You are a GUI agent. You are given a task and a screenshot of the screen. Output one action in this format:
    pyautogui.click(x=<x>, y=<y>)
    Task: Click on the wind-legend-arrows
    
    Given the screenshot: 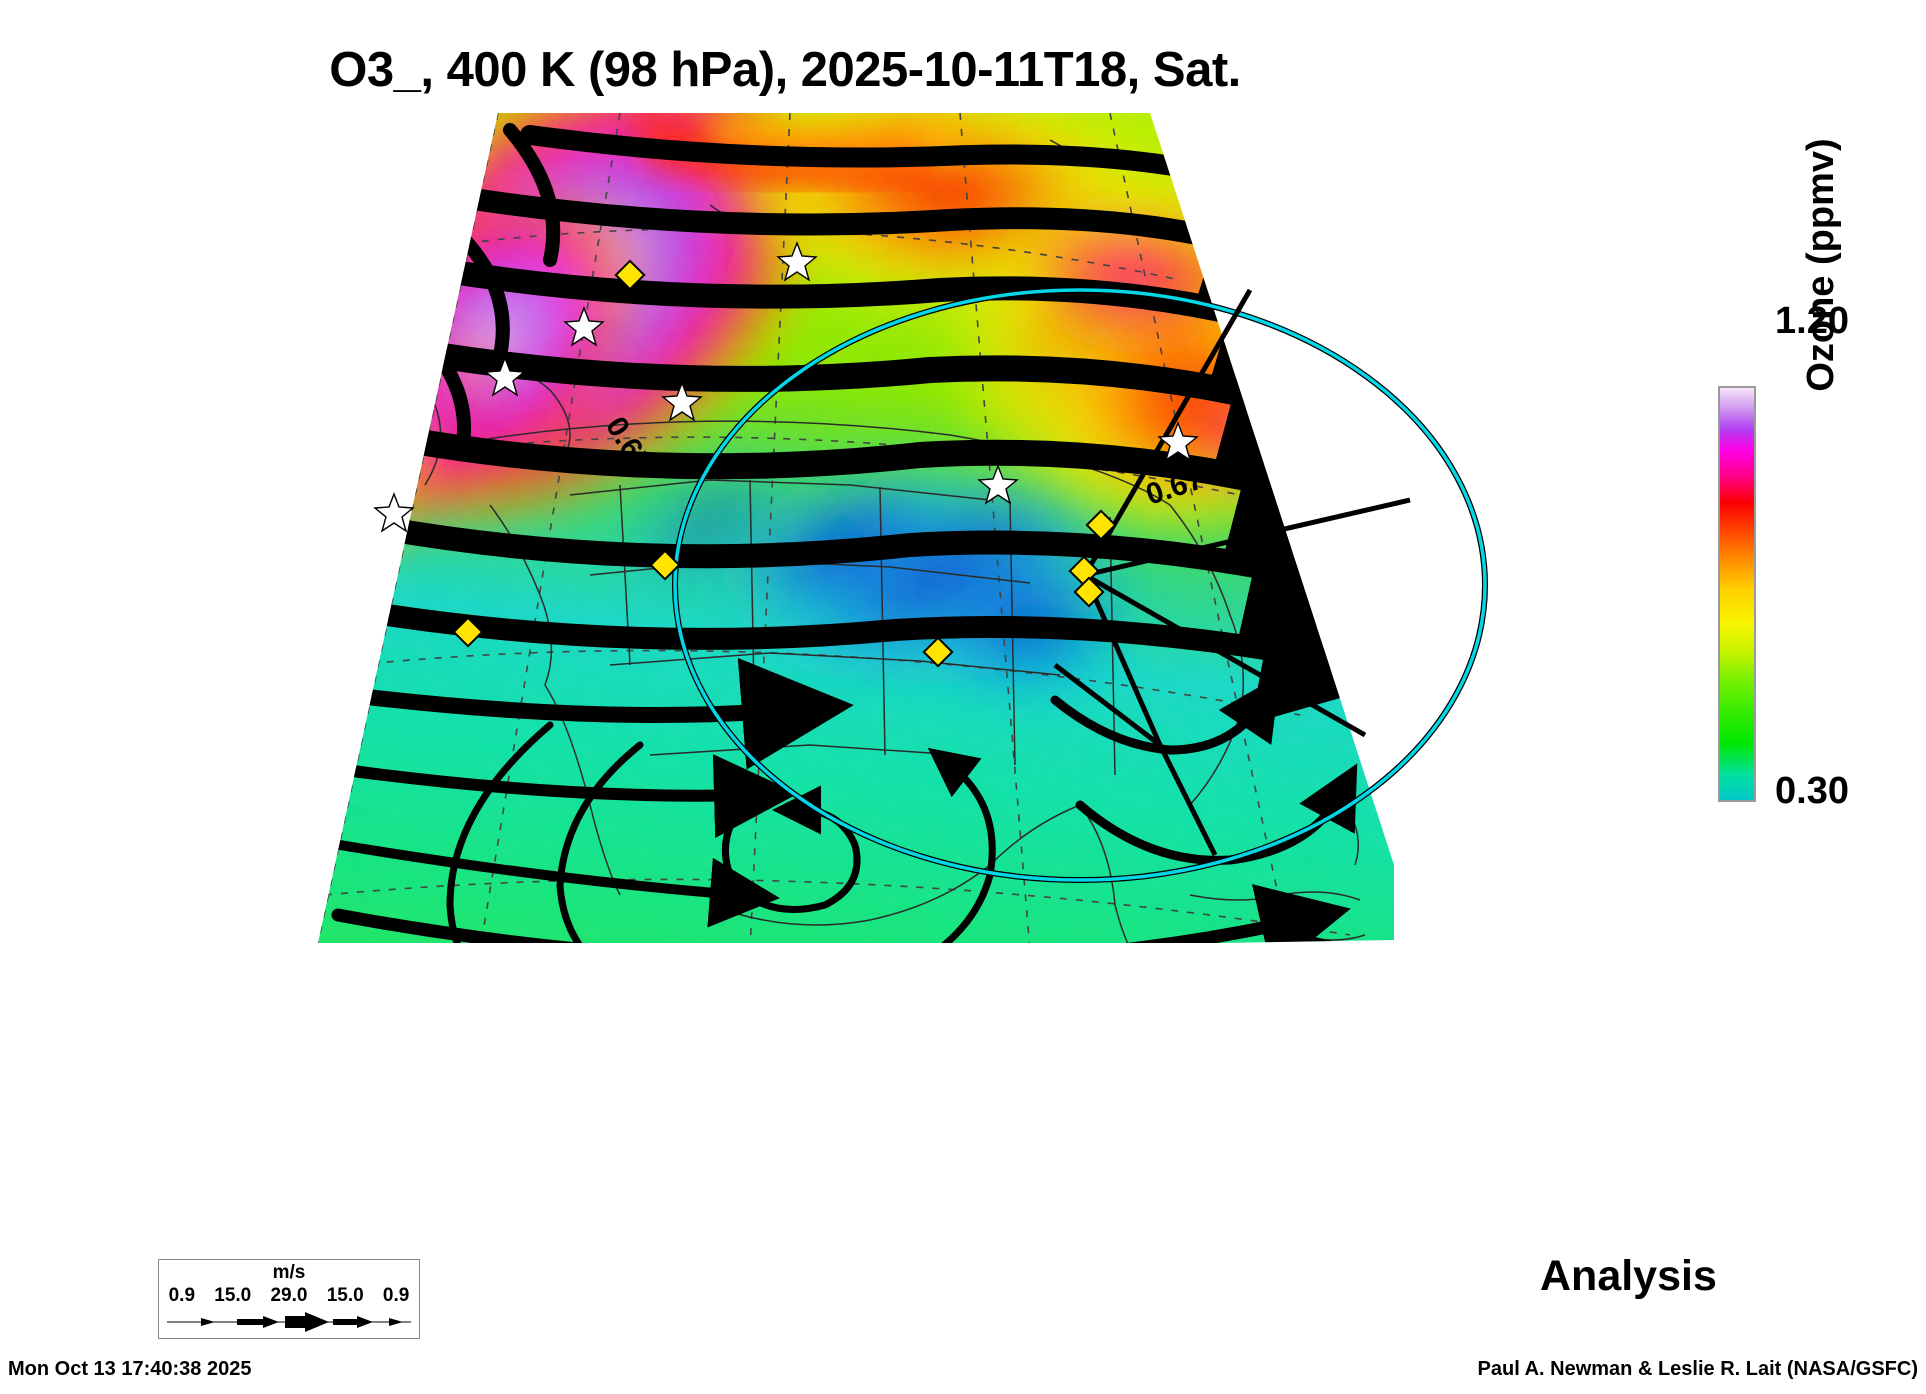 What is the action you would take?
    pyautogui.click(x=289, y=1322)
    